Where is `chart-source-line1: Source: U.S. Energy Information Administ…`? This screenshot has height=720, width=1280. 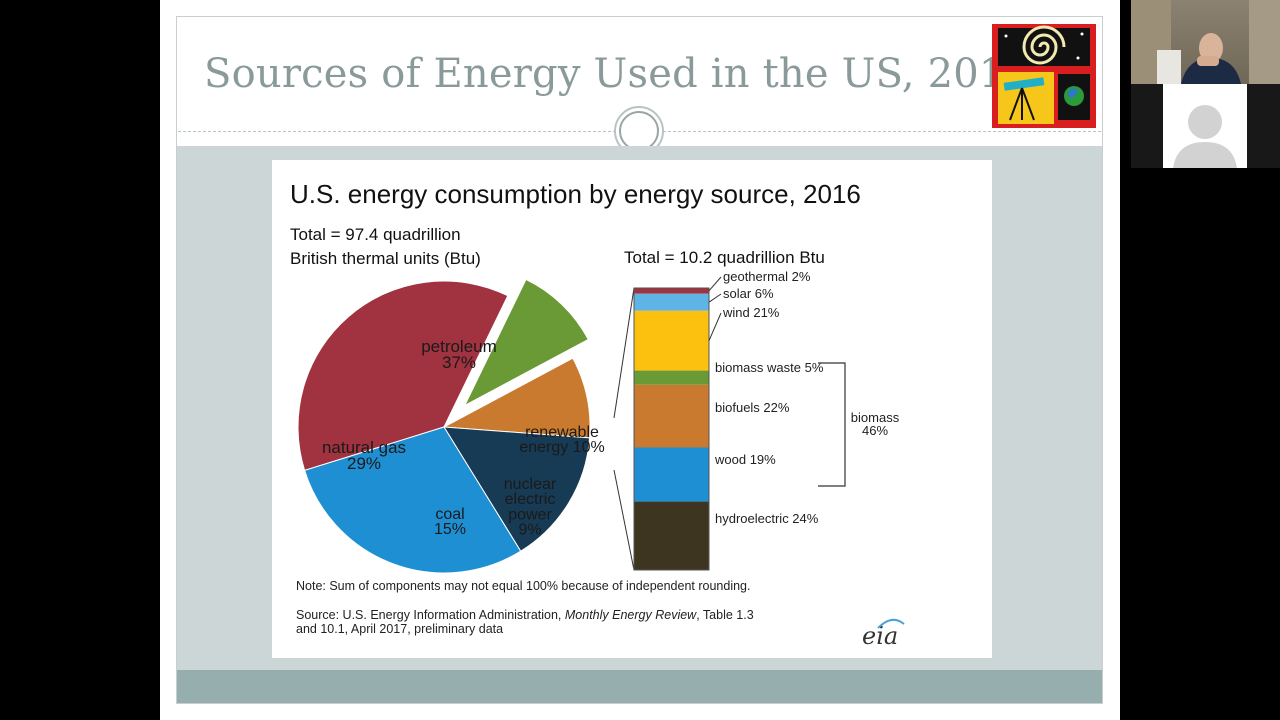 chart-source-line1: Source: U.S. Energy Information Administ… is located at coordinates (525, 615).